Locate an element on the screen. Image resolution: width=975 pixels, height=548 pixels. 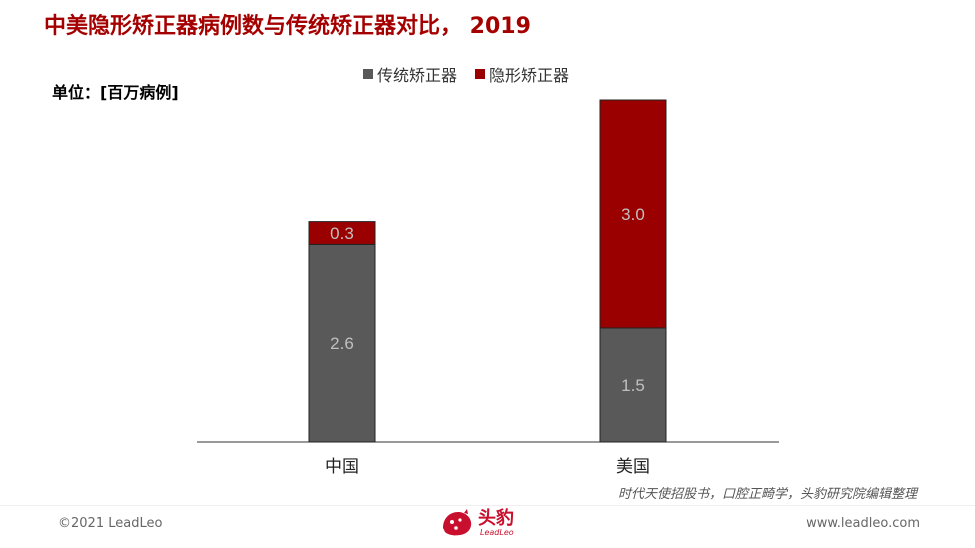
copyright-text: ©2021 LeadLeo is located at coordinates (110, 523).